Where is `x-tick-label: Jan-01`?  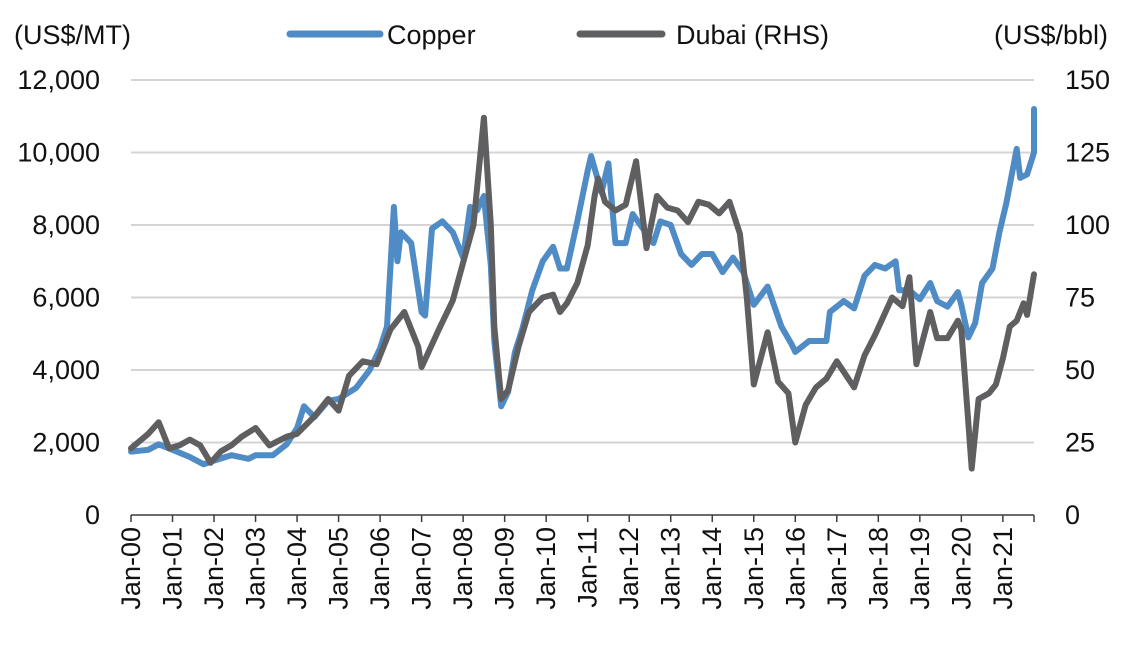 x-tick-label: Jan-01 is located at coordinates (173, 568).